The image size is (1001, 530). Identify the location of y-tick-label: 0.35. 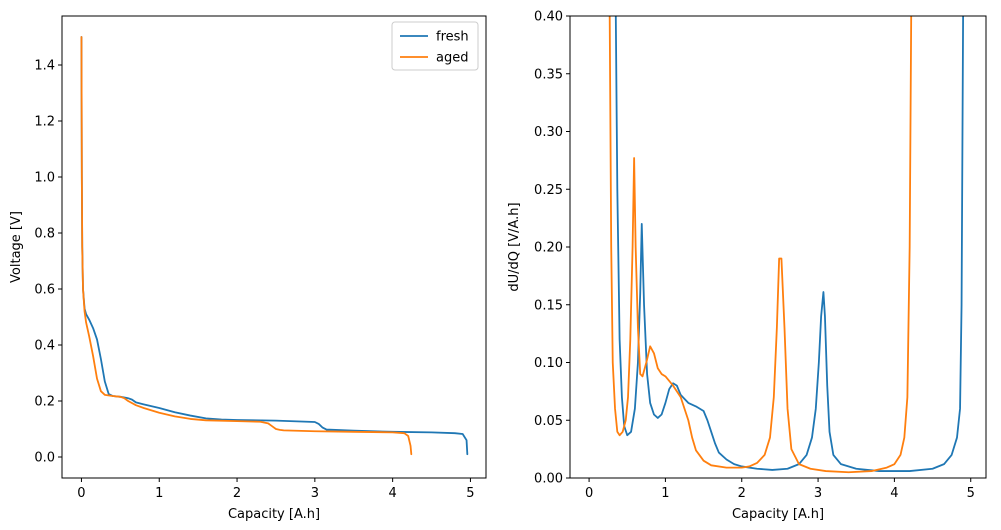
(548, 74).